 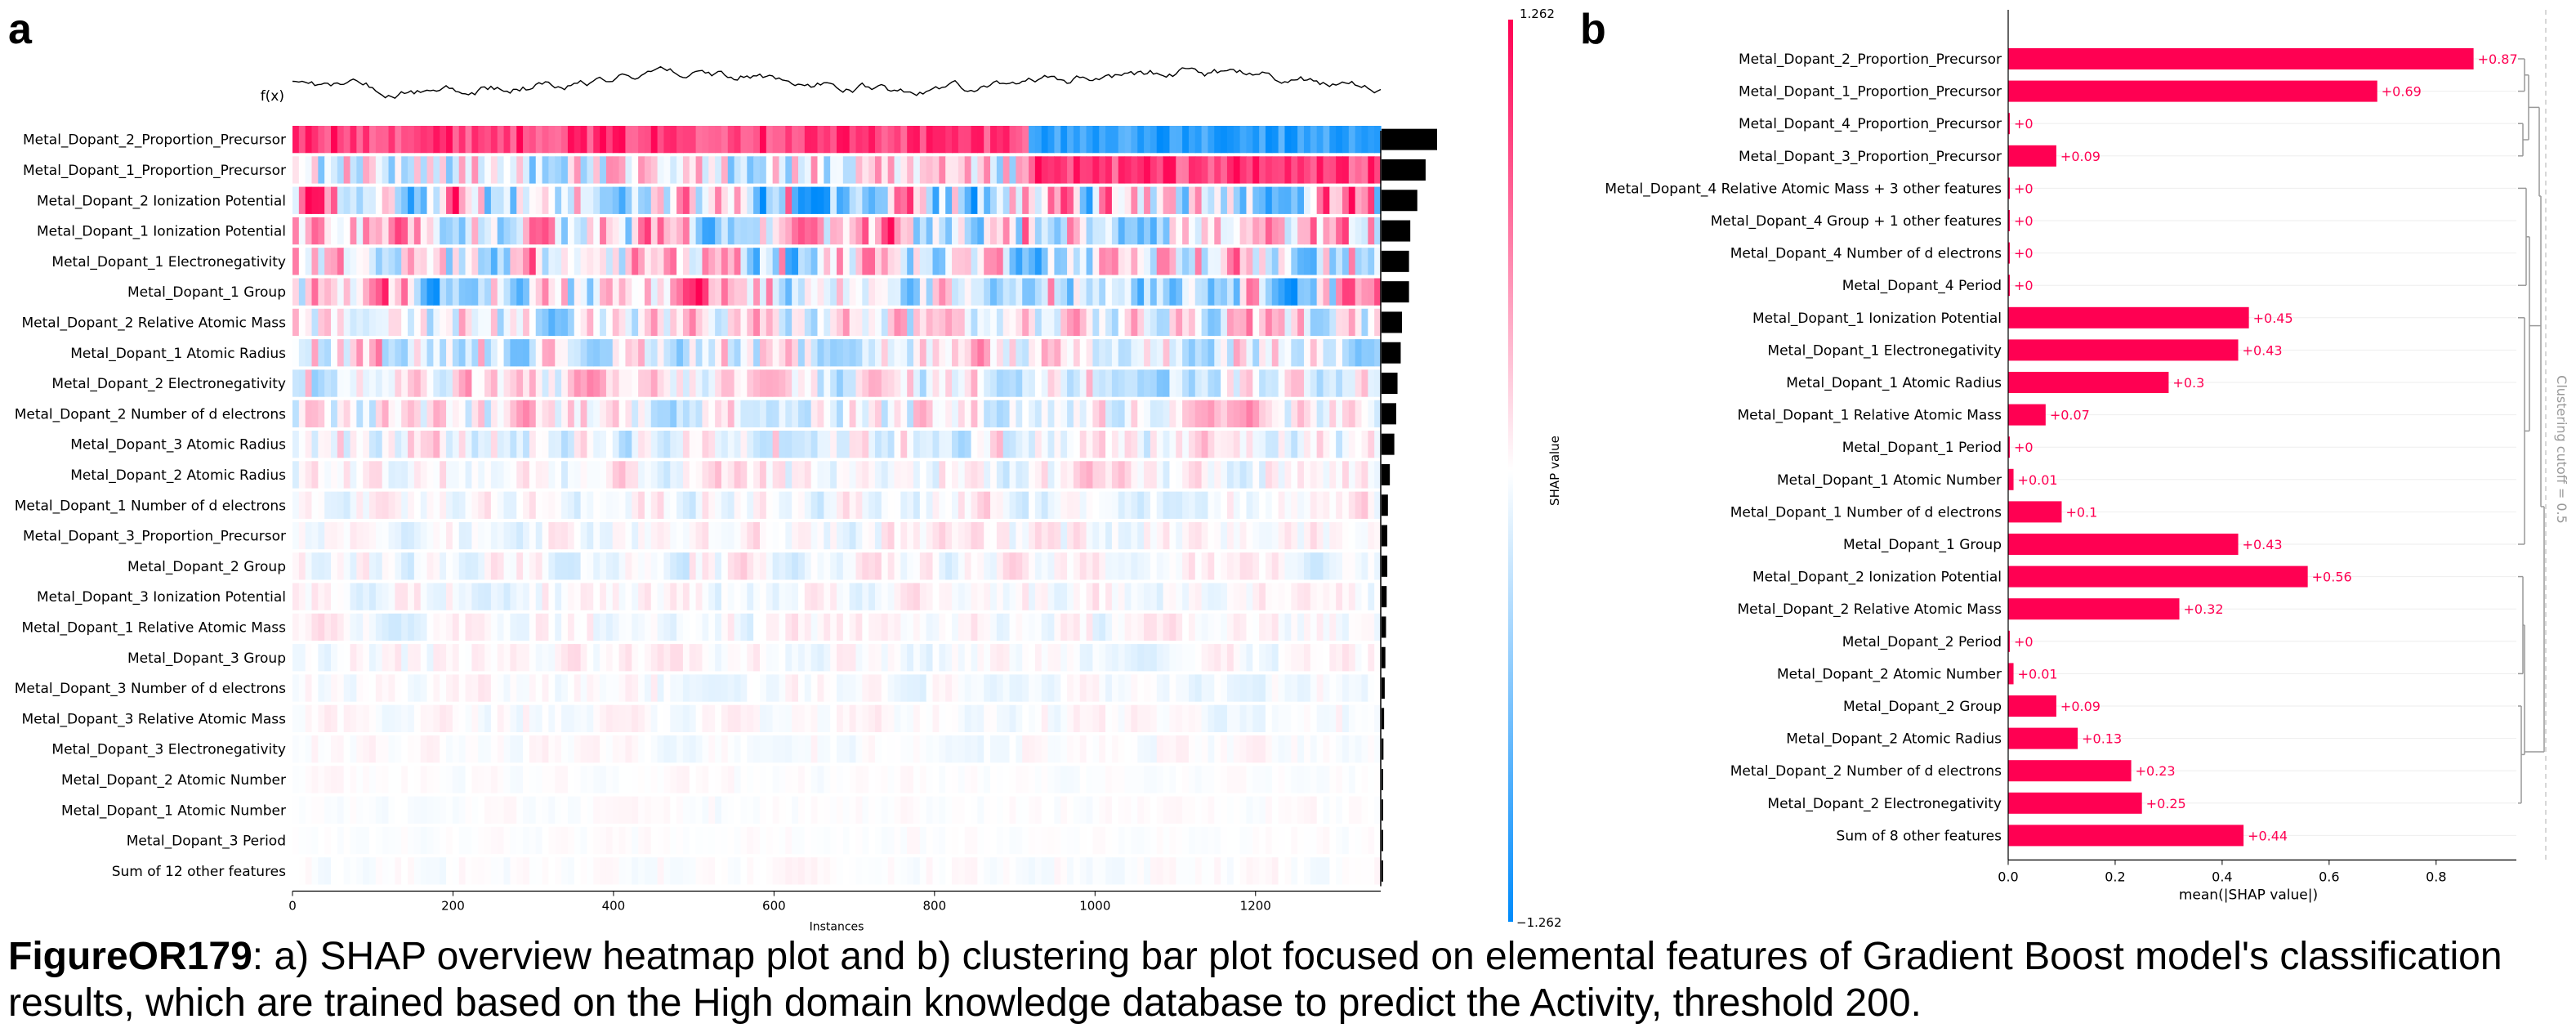 I want to click on cutoff-label: Clustering cutoff = 0.5, so click(x=2562, y=449).